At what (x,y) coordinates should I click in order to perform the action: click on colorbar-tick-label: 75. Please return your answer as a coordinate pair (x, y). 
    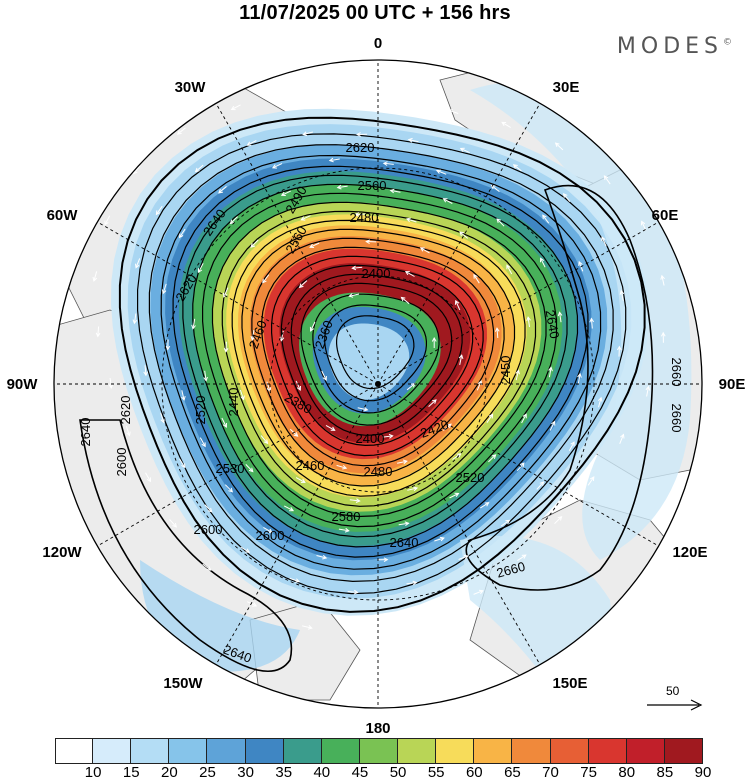
    Looking at the image, I should click on (588, 772).